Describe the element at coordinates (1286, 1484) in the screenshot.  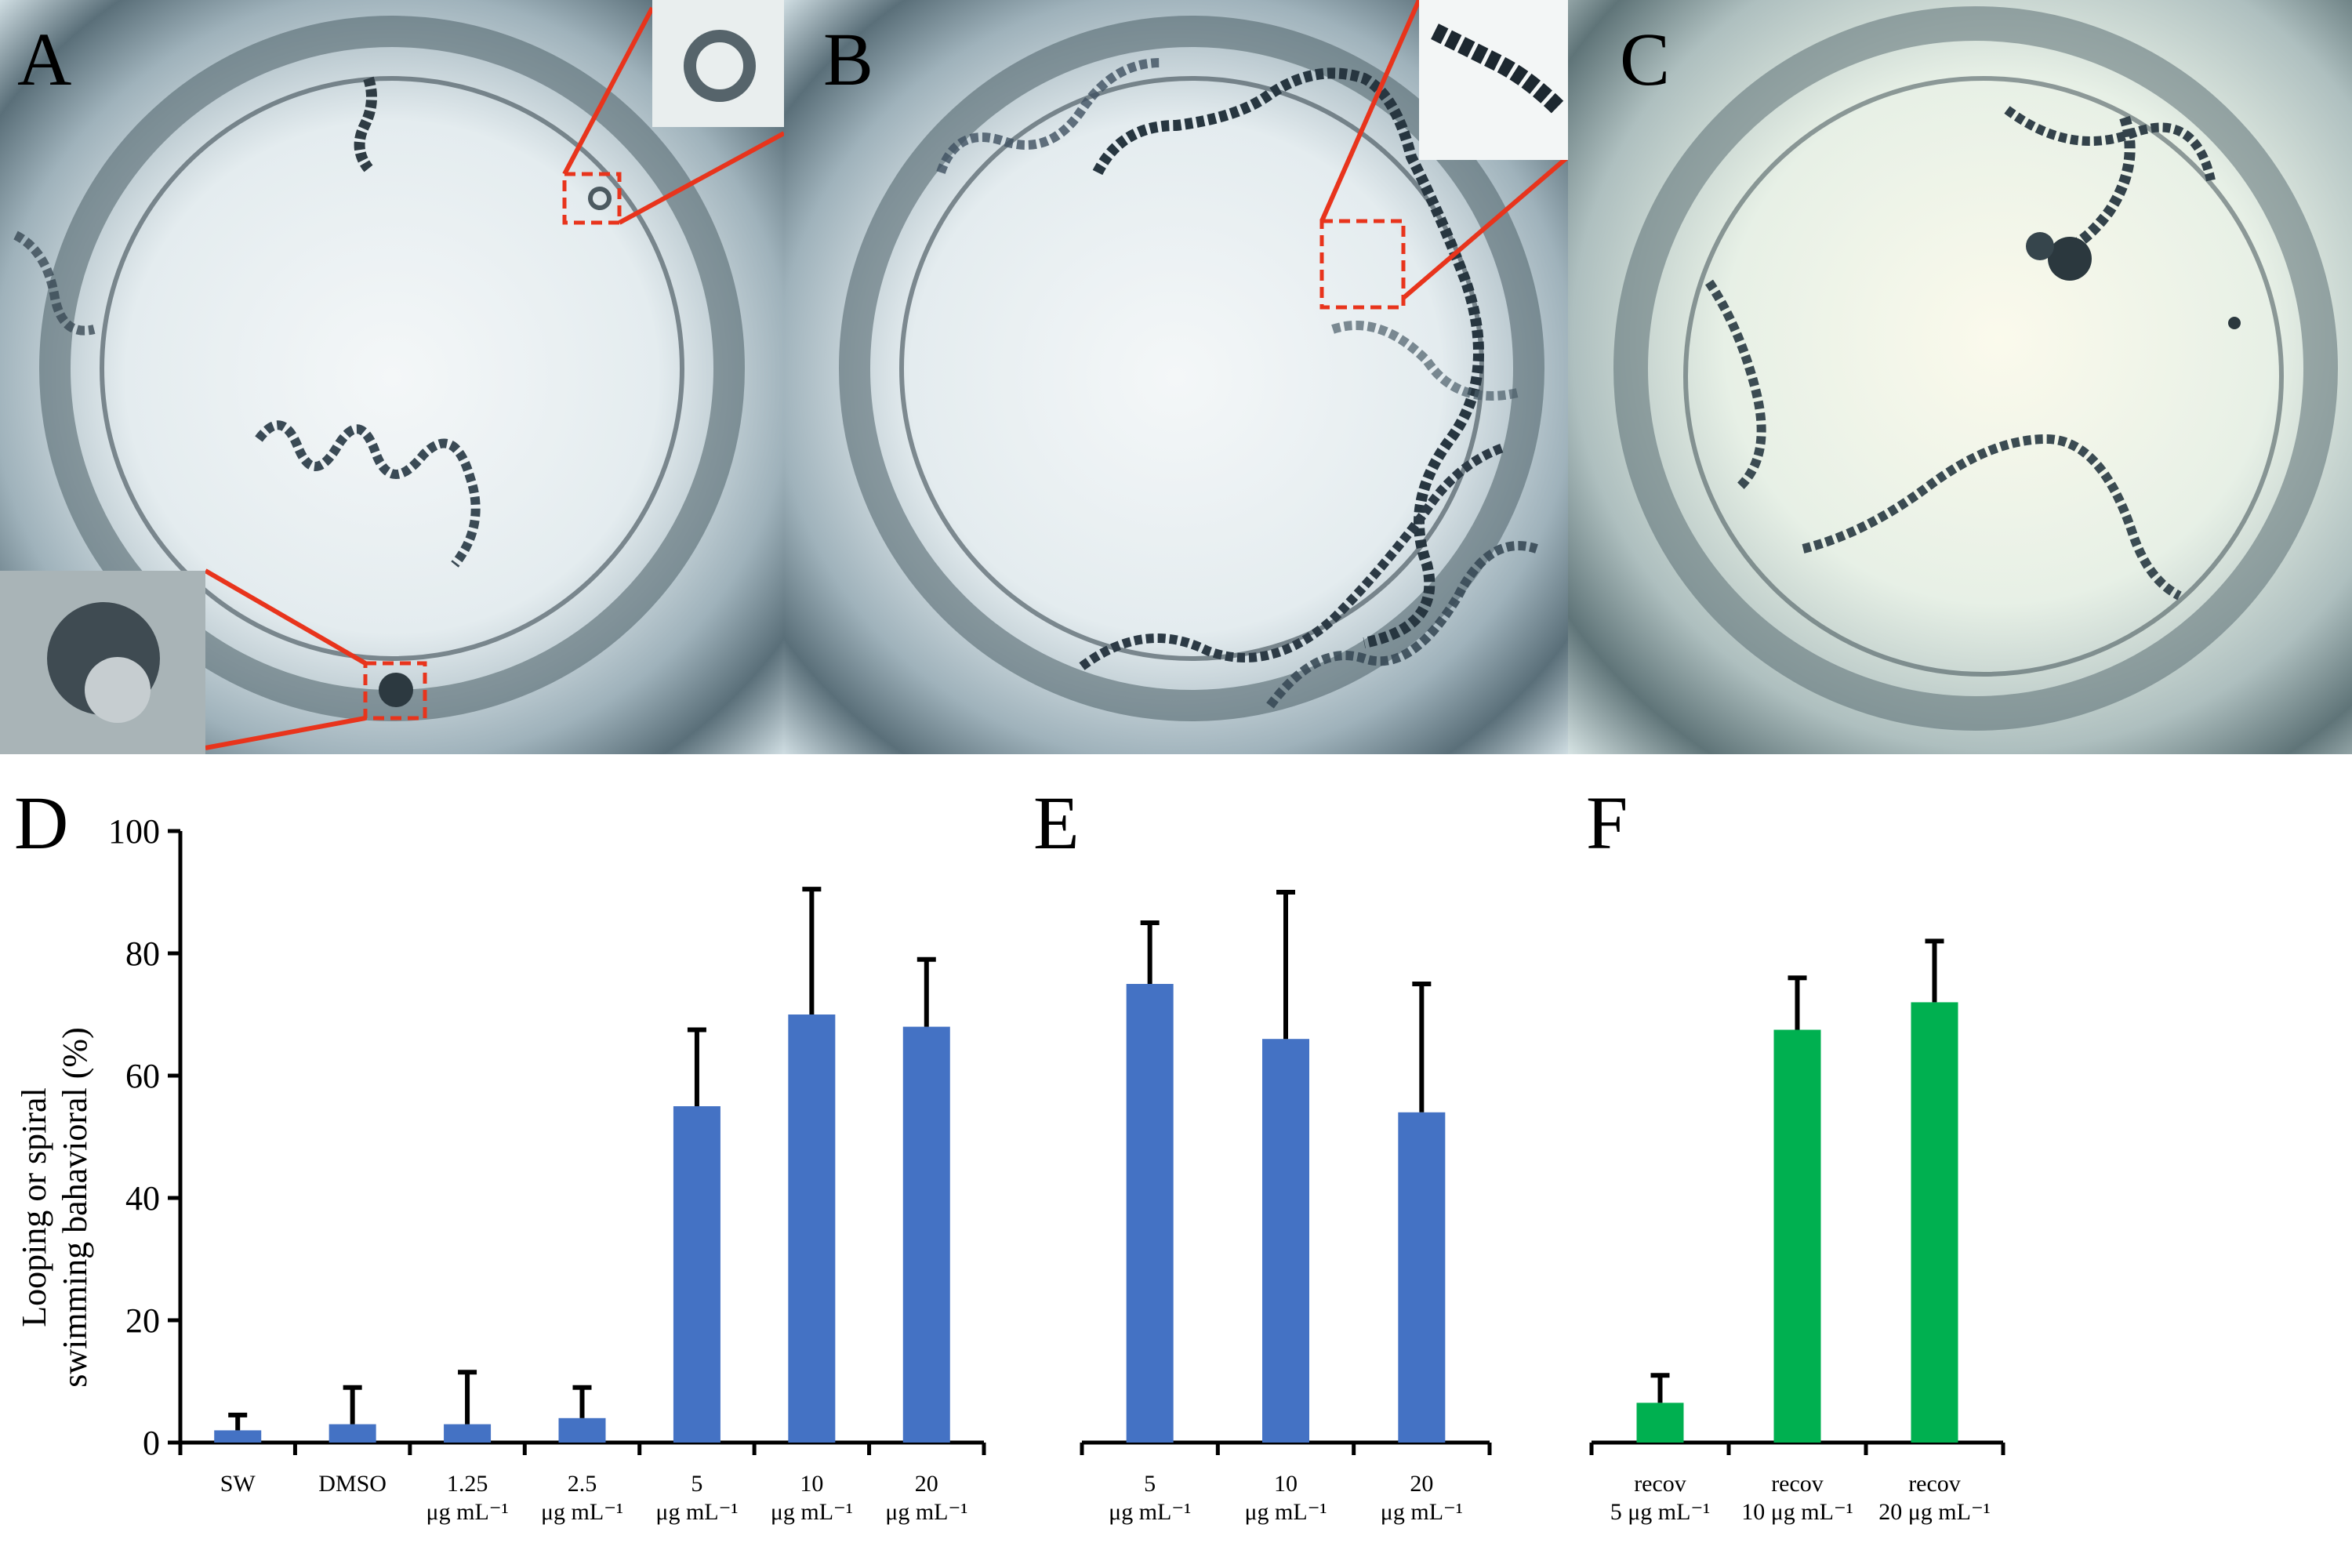
I see `x-label-e-1-0: 10` at that location.